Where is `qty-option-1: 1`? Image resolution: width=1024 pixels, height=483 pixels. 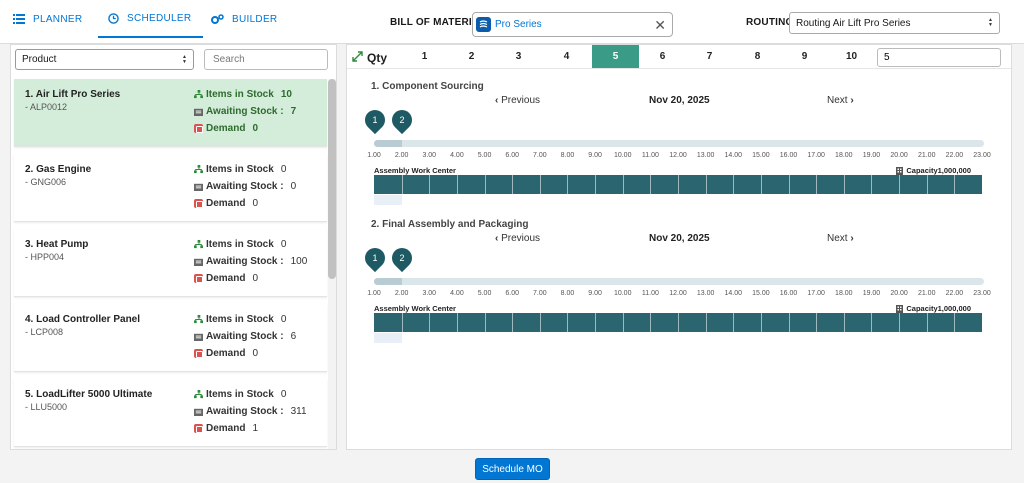 qty-option-1: 1 is located at coordinates (424, 56).